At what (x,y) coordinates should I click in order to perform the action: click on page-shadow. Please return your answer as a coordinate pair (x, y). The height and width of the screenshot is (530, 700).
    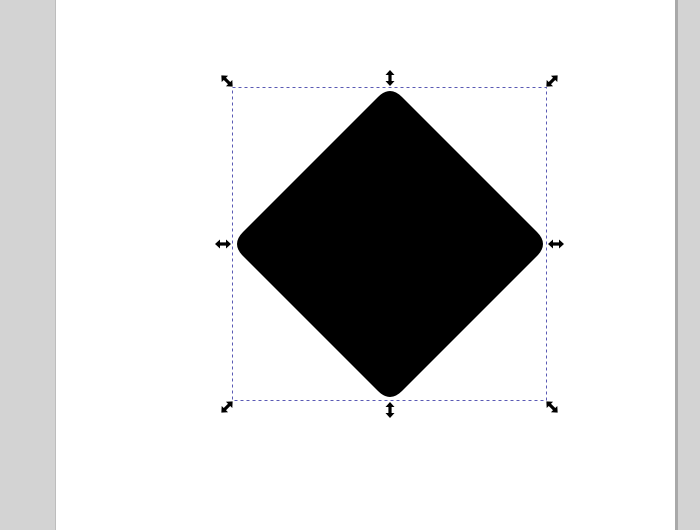
    Looking at the image, I should click on (676, 265).